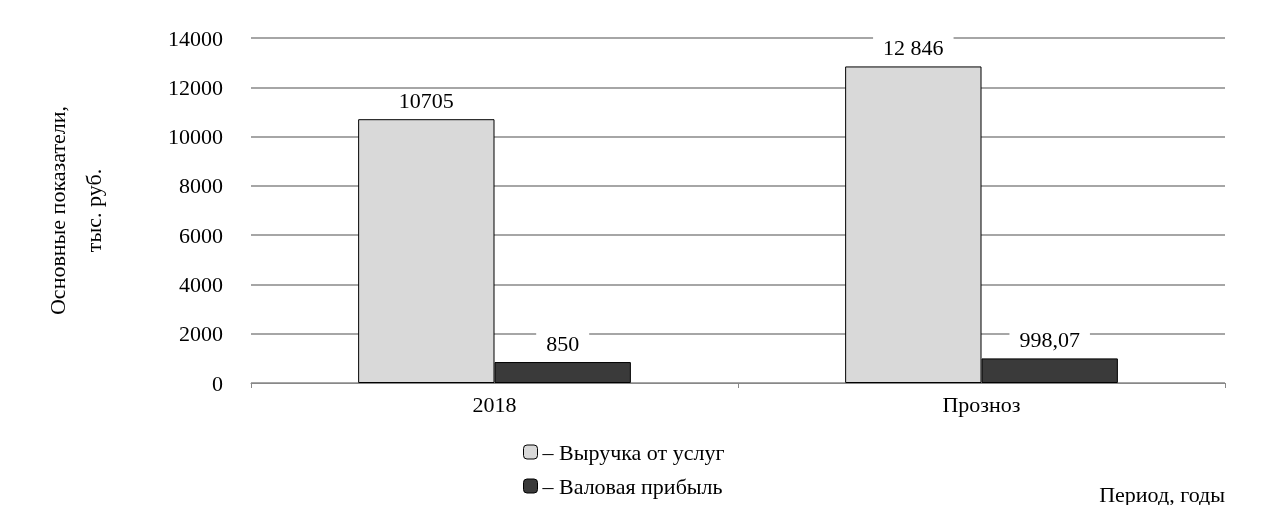 The width and height of the screenshot is (1278, 513). What do you see at coordinates (981, 404) in the screenshot?
I see `x-tick-label: Прозноз` at bounding box center [981, 404].